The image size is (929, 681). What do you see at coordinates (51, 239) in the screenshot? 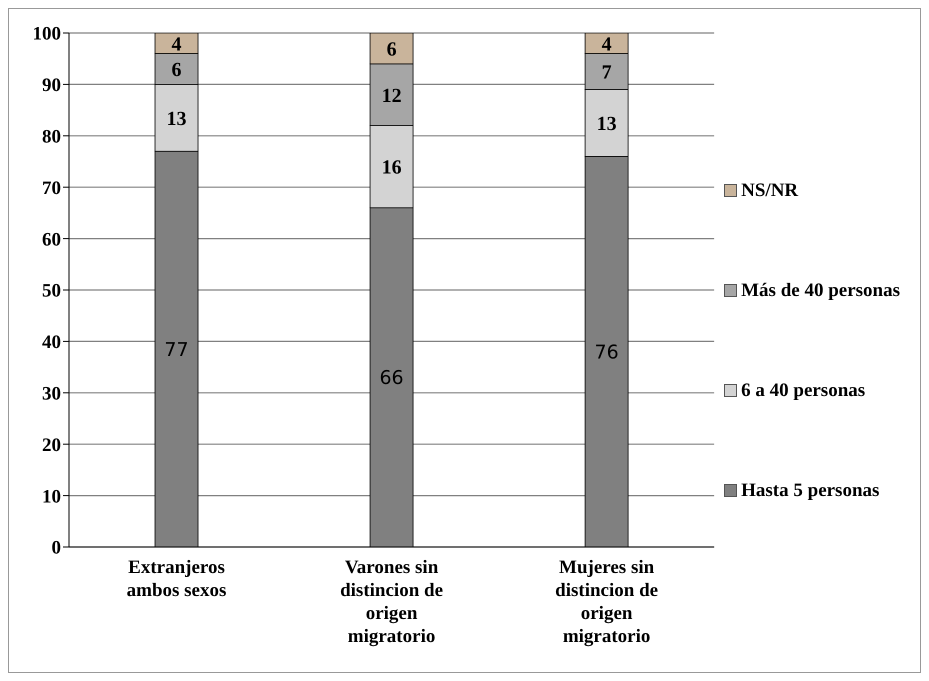
I see `y-tick-label: 60` at bounding box center [51, 239].